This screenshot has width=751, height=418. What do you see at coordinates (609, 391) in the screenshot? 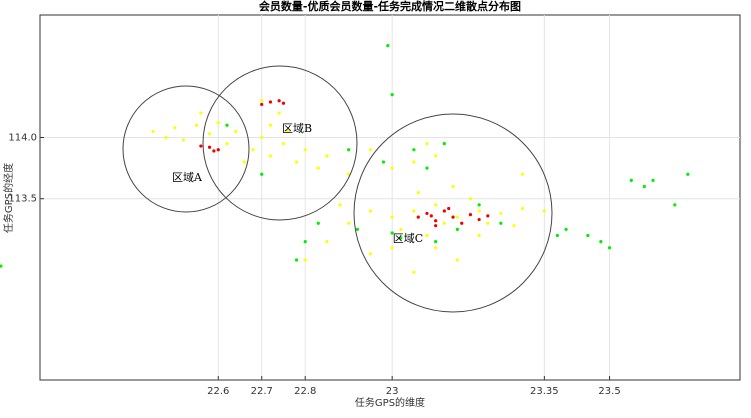
I see `x-tick-label: 23.5` at bounding box center [609, 391].